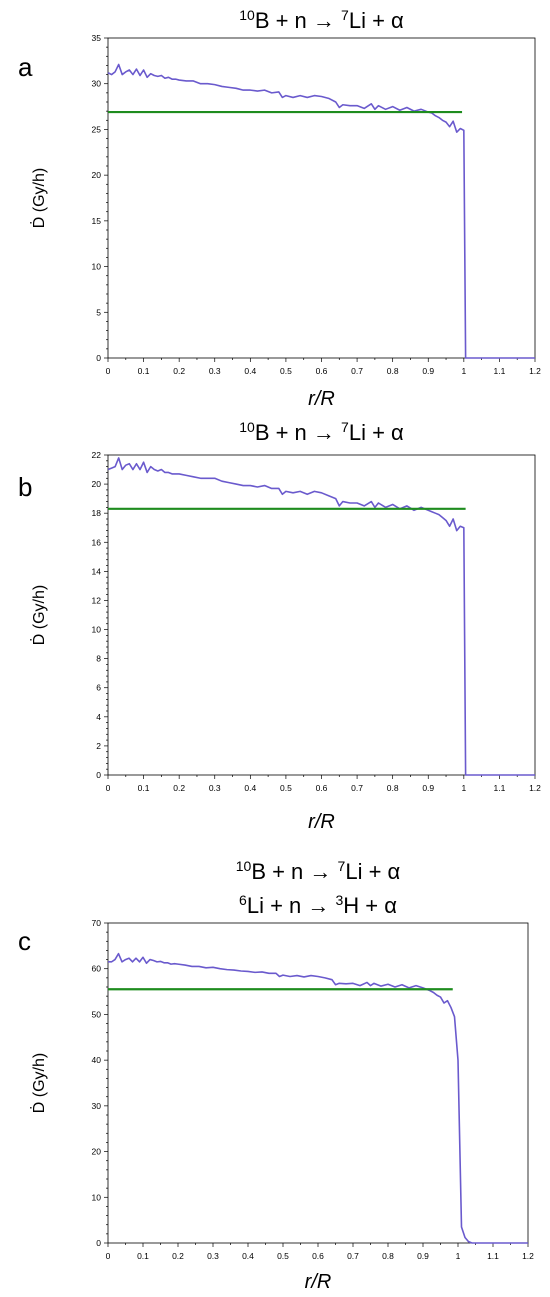 The image size is (550, 1297). Describe the element at coordinates (97, 969) in the screenshot. I see `y-tick-label: 60` at that location.